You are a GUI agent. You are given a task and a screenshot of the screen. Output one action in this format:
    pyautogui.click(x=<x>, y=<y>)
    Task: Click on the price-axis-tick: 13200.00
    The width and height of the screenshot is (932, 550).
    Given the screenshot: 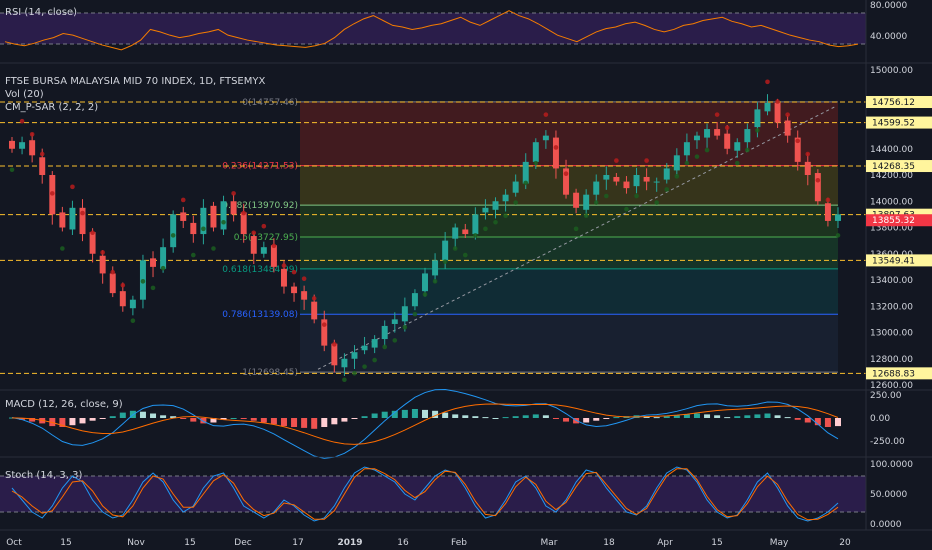 What is the action you would take?
    pyautogui.click(x=891, y=307)
    